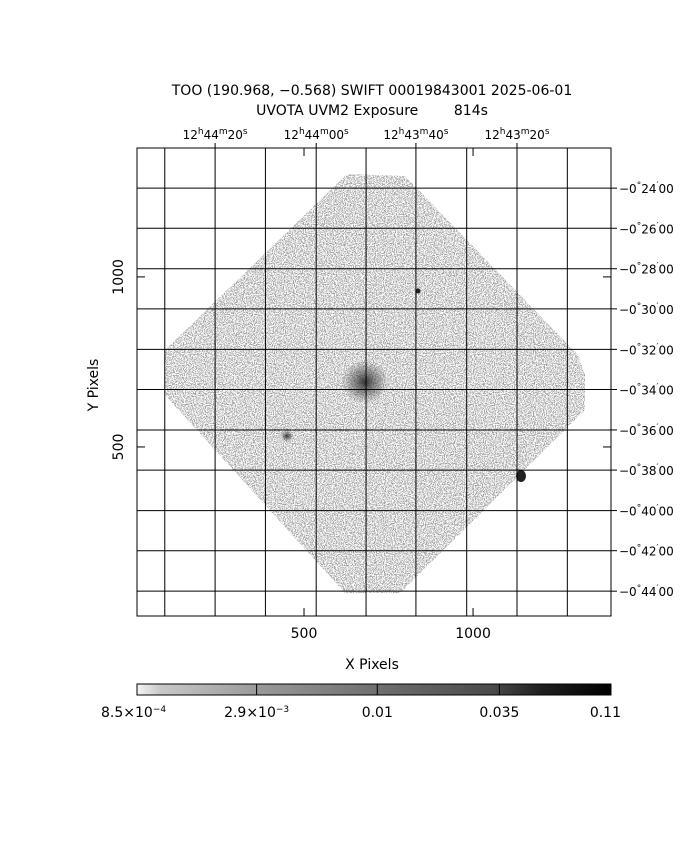 This screenshot has height=854, width=680. Describe the element at coordinates (316, 134) in the screenshot. I see `x2-tick-label: 12h44m00s` at that location.